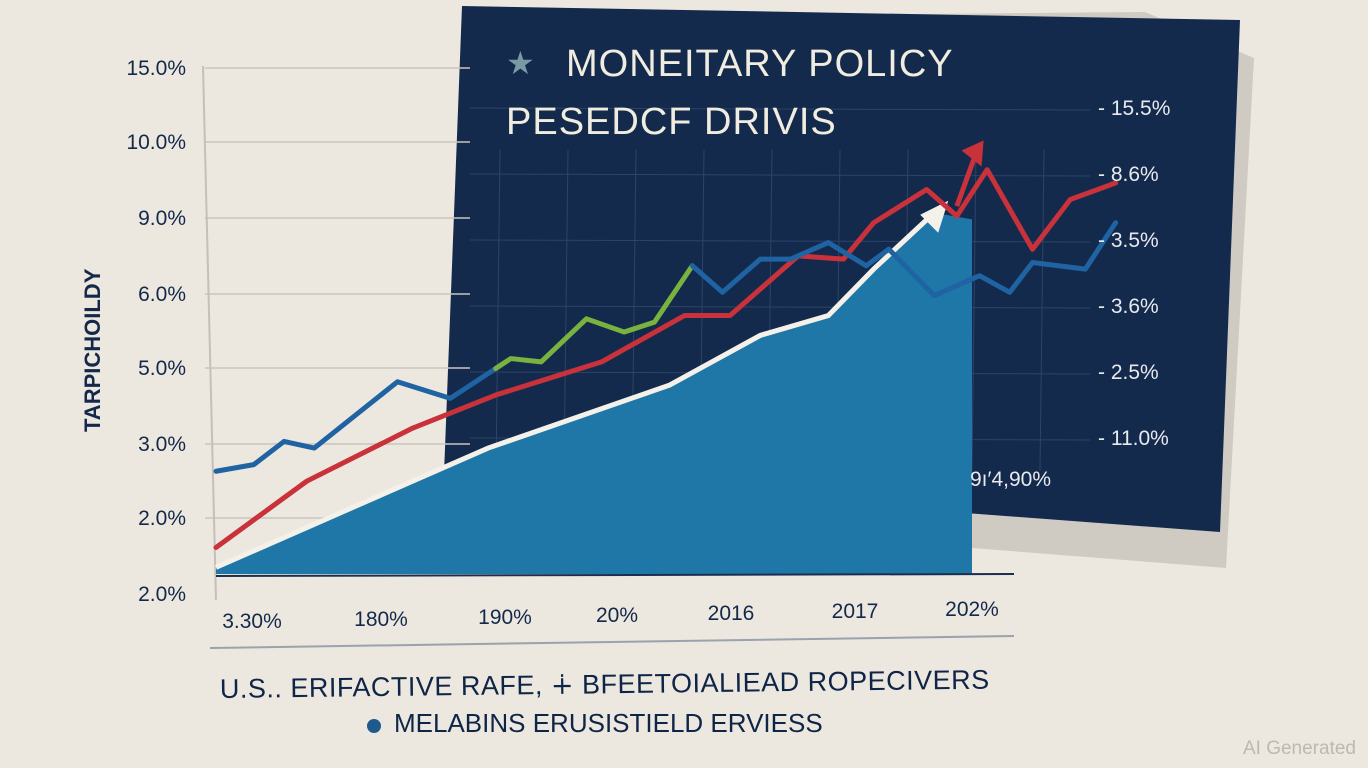  What do you see at coordinates (966, 180) in the screenshot?
I see `red-arrow-shaft` at bounding box center [966, 180].